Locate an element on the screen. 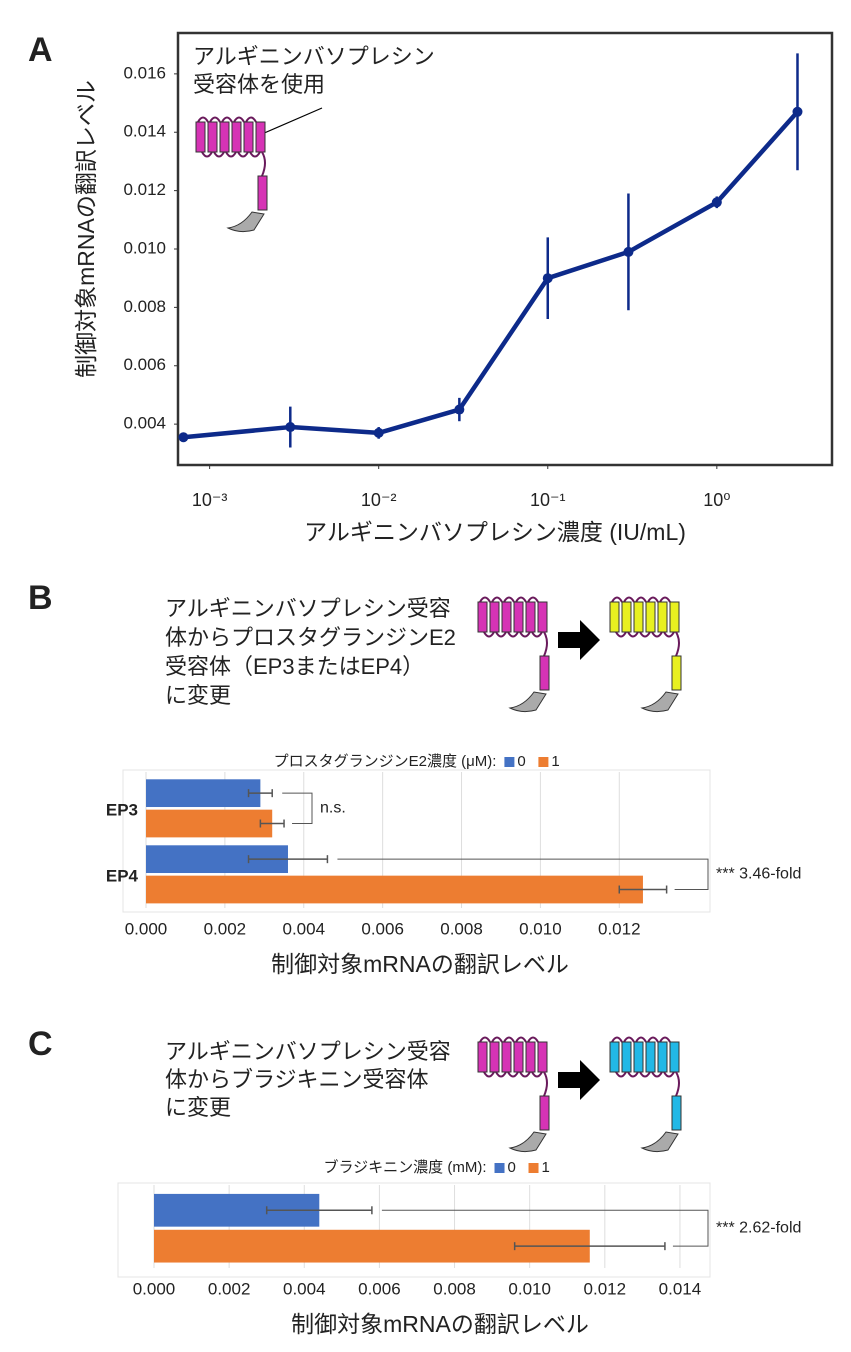  annotation: アルギニンバソプレシン is located at coordinates (314, 56).